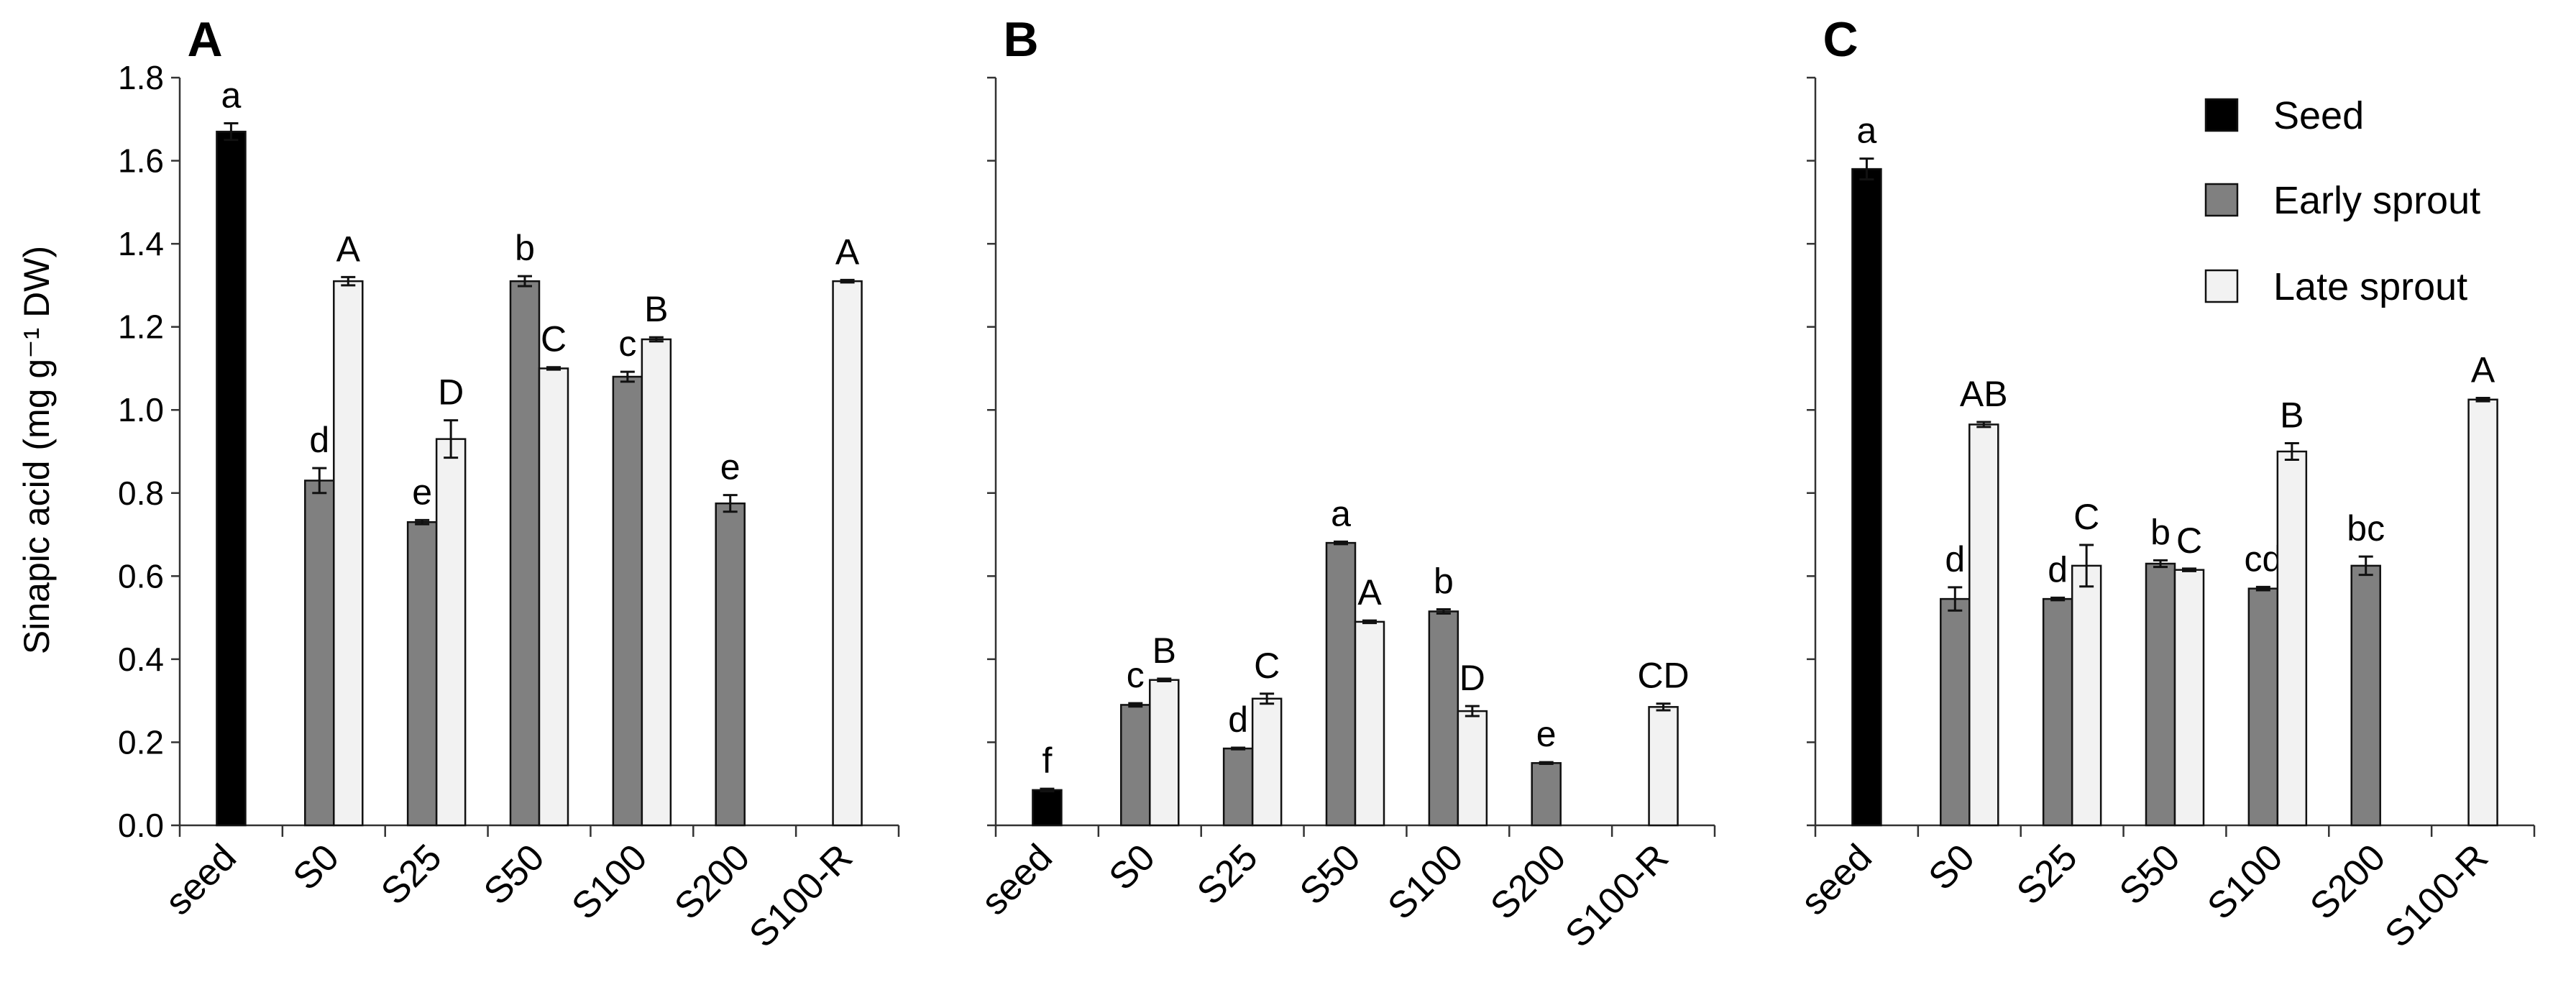 This screenshot has height=995, width=2576. Describe the element at coordinates (1840, 39) in the screenshot. I see `panel-letter: C` at that location.